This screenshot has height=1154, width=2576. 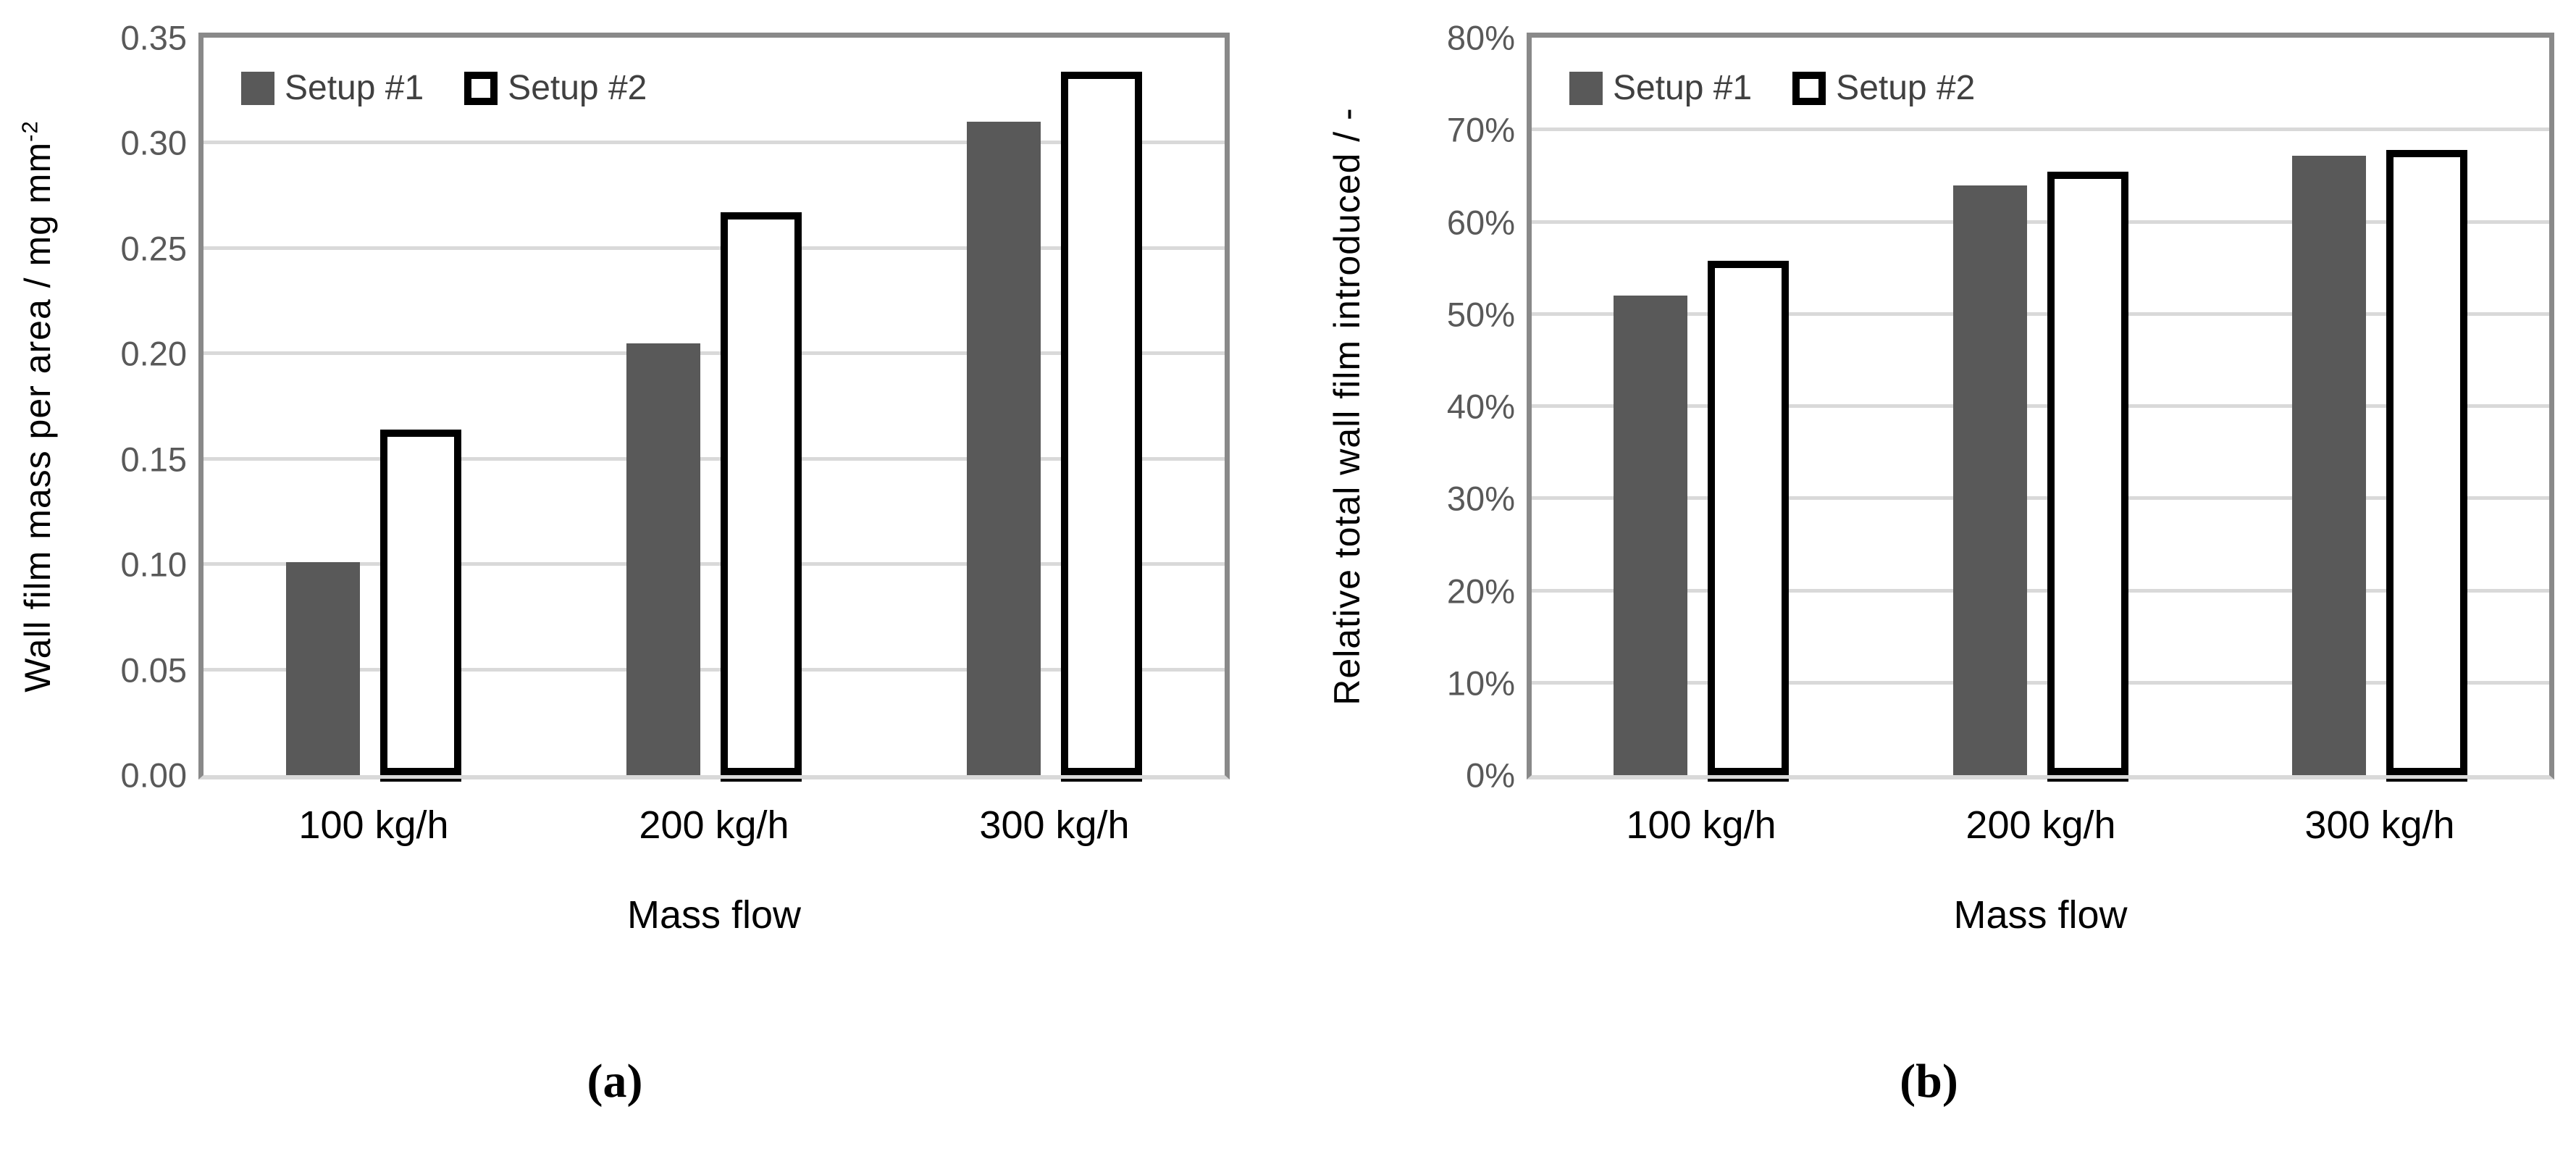 I want to click on panel-label-b: (b), so click(x=1929, y=1081).